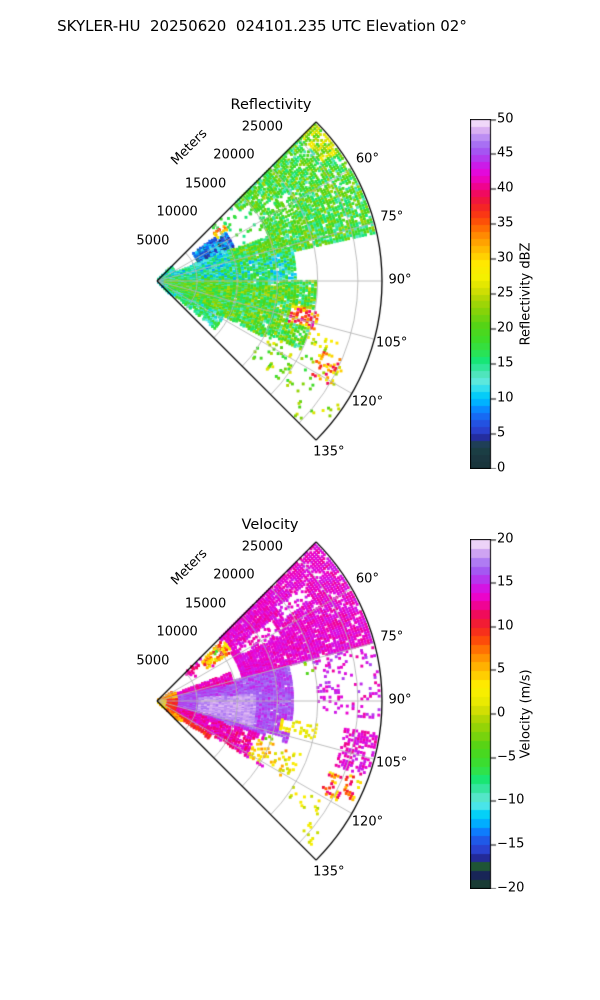 The height and width of the screenshot is (1000, 600). I want to click on colorbar-tick-label: 35, so click(505, 223).